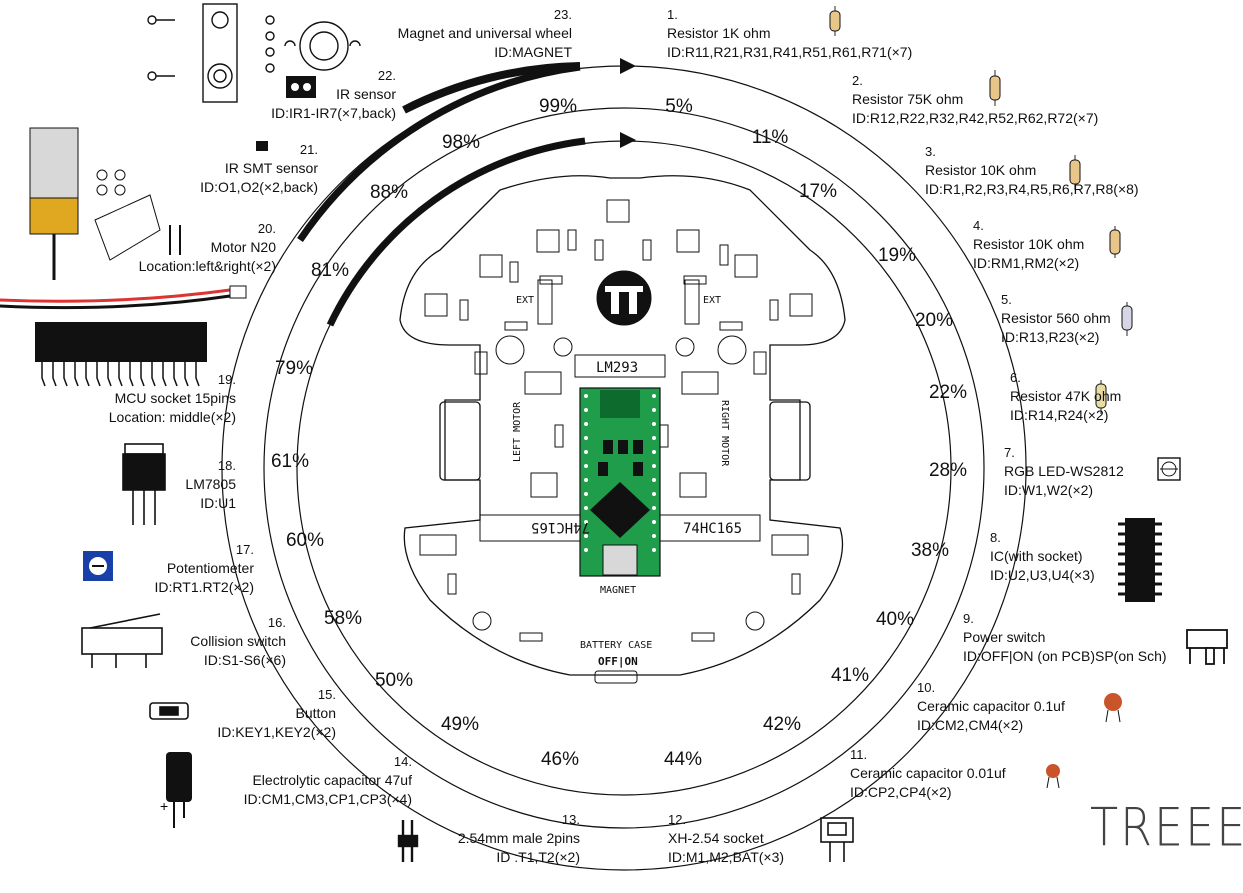  Describe the element at coordinates (389, 192) in the screenshot. I see `percent-label: 88%` at that location.